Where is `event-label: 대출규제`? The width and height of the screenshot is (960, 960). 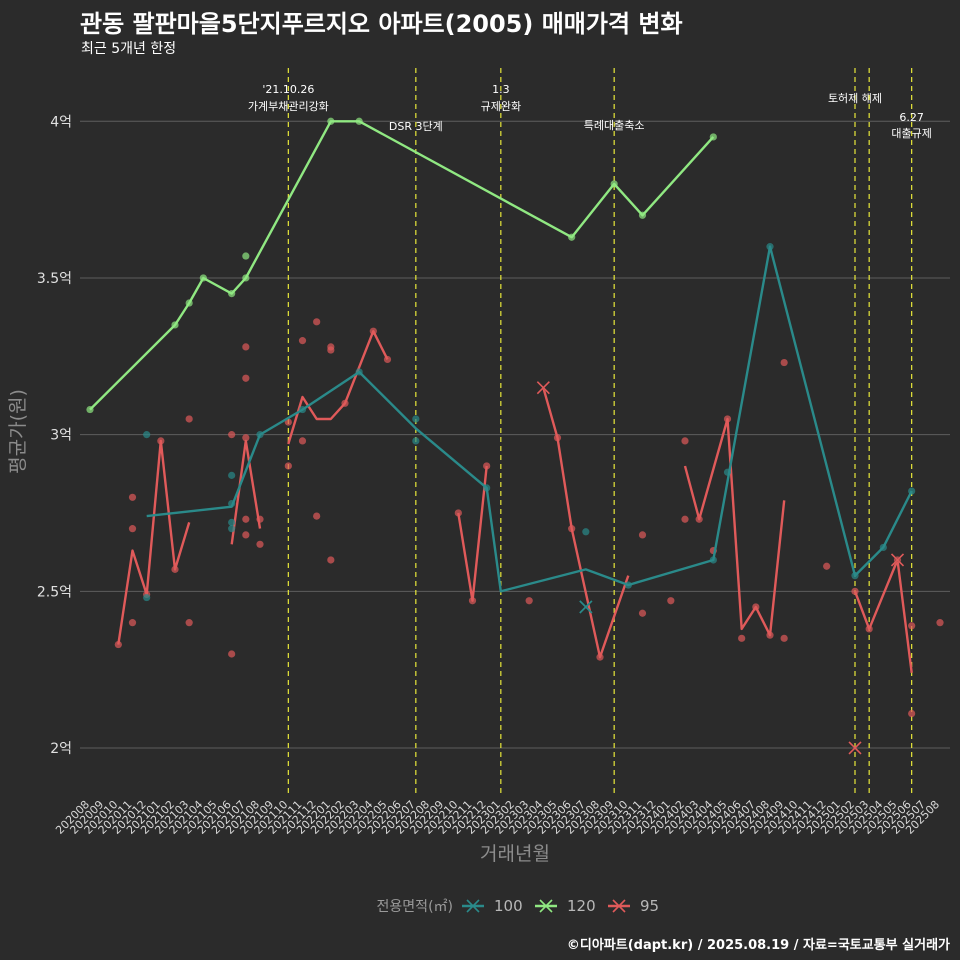 event-label: 대출규제 is located at coordinates (911, 133).